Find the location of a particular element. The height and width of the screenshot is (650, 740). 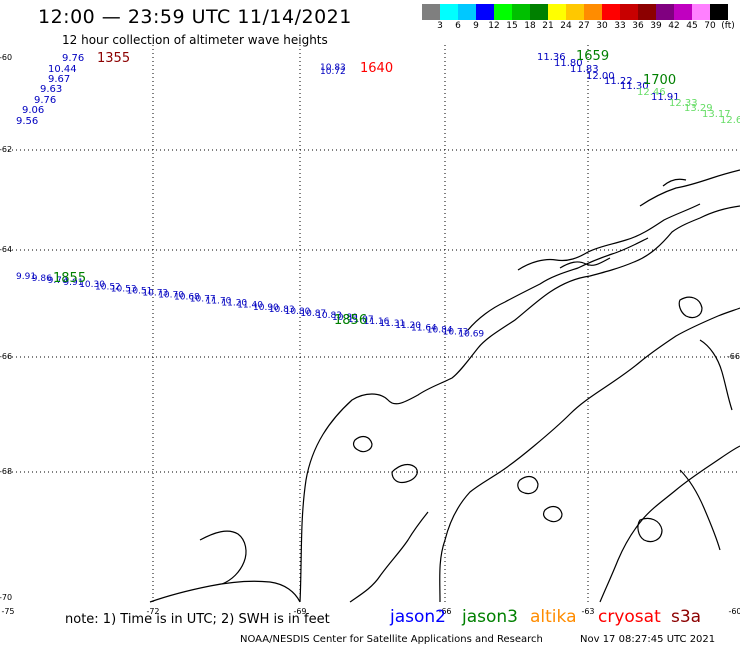

scale-tick-label: 12 is located at coordinates (494, 26).